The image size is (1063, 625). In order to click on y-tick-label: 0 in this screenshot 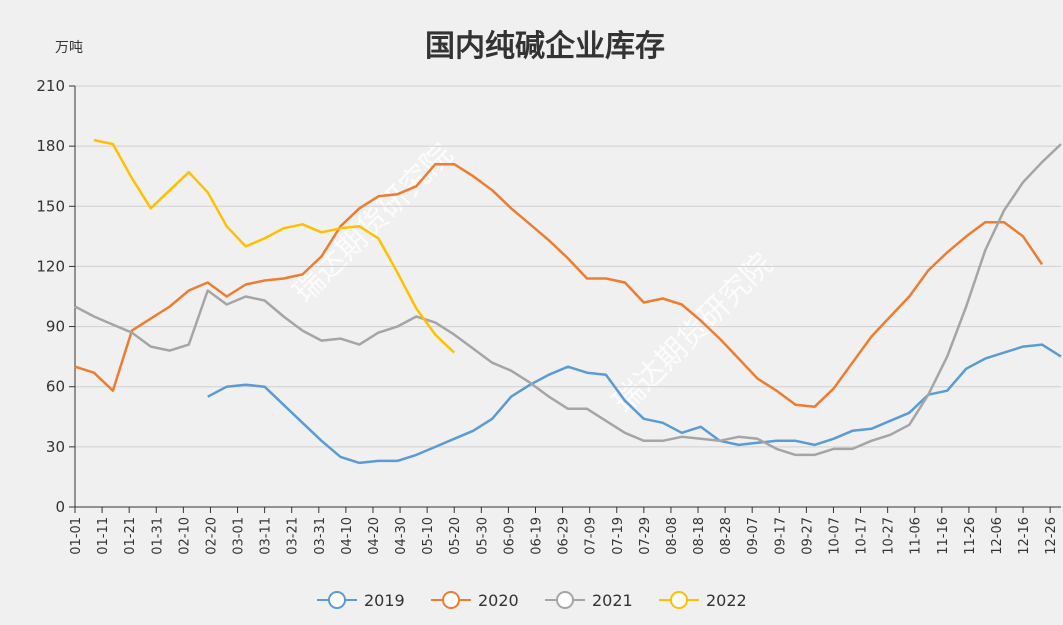, I will do `click(60, 507)`.